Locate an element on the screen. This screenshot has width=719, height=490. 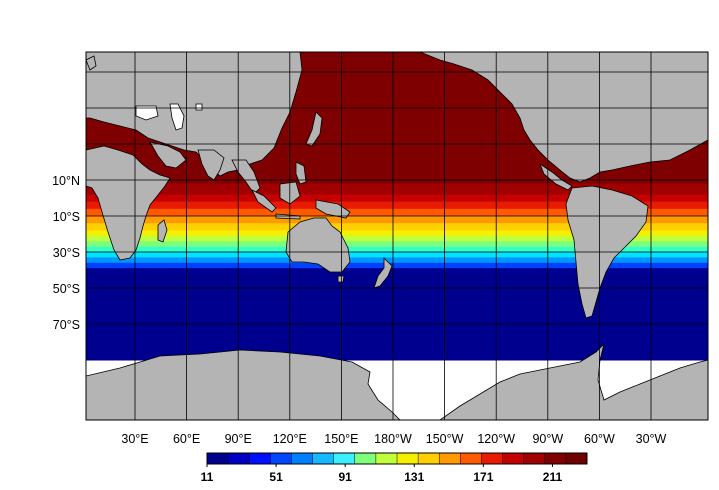
philippines-land is located at coordinates (301, 173).